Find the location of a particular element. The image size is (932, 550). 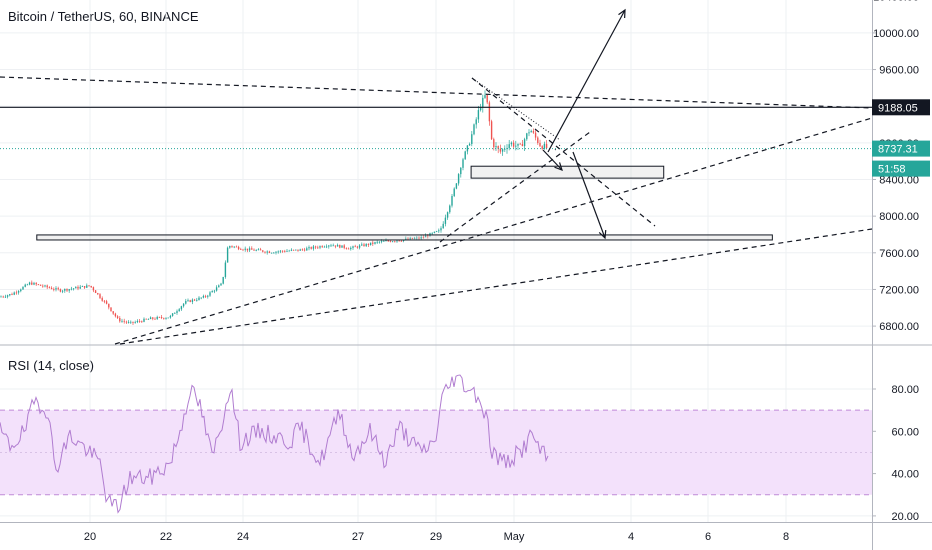

price-tags: 9188.05 8737.31 51:58 is located at coordinates (901, 138).